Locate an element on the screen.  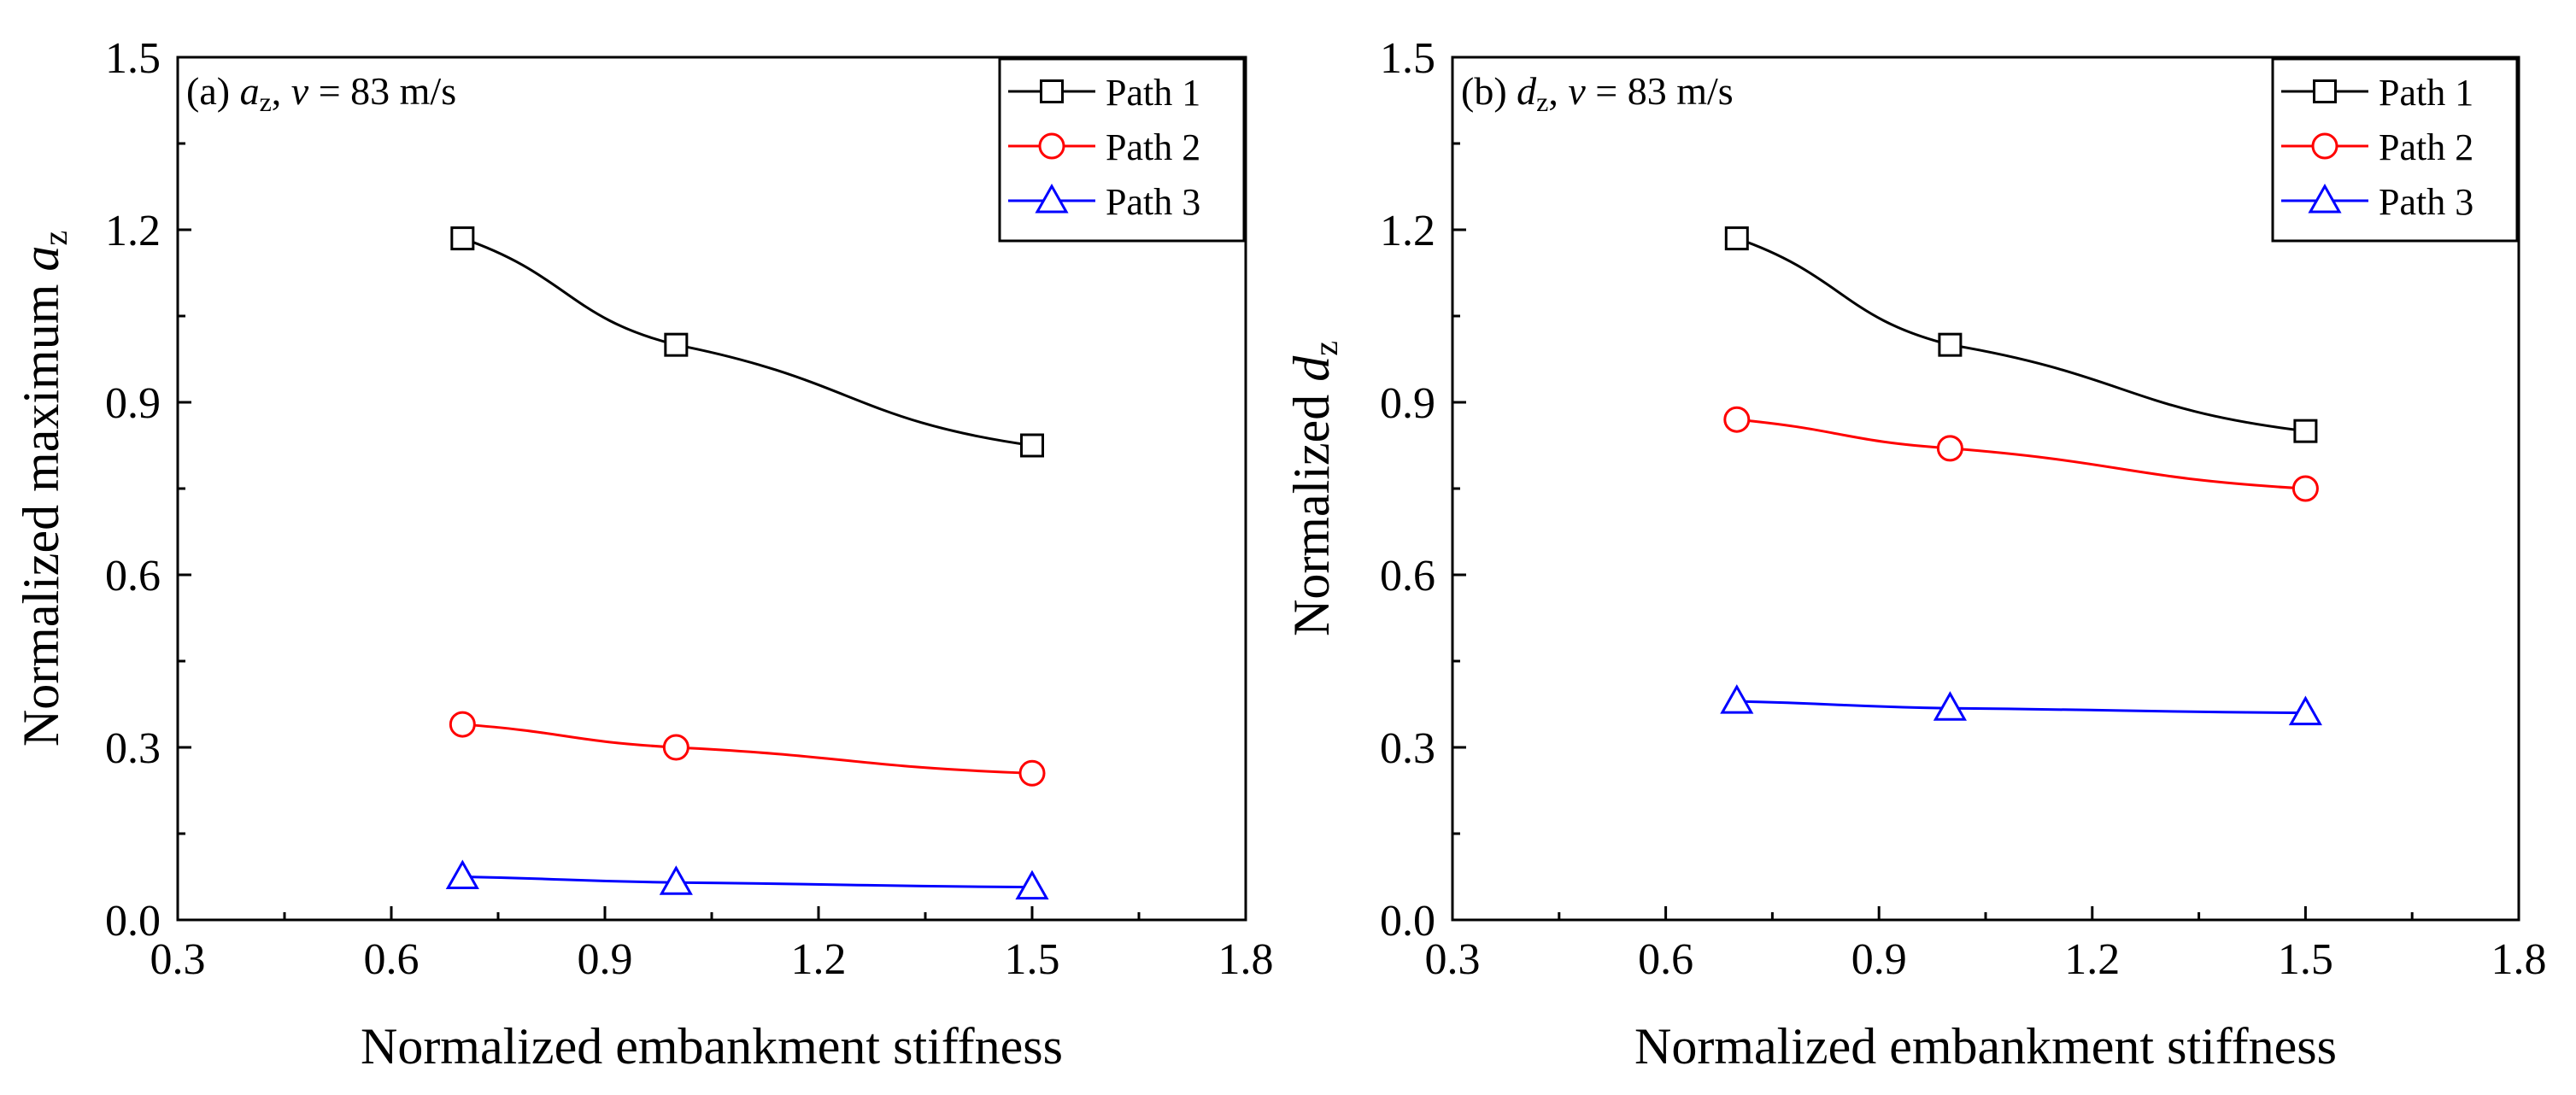
panel-label: (b) dz, v = 83 m/s is located at coordinates (1597, 93).